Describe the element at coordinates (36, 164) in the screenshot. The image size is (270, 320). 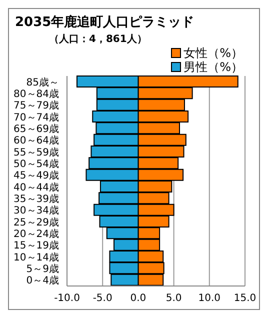
I see `y-tick-label: 50～54歳` at that location.